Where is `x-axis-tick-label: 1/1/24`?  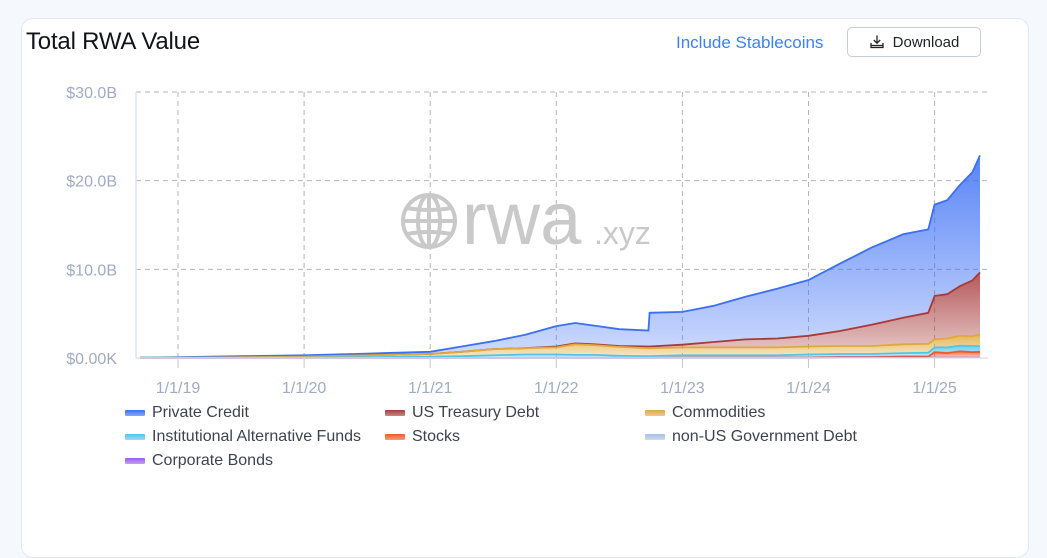
x-axis-tick-label: 1/1/24 is located at coordinates (808, 388).